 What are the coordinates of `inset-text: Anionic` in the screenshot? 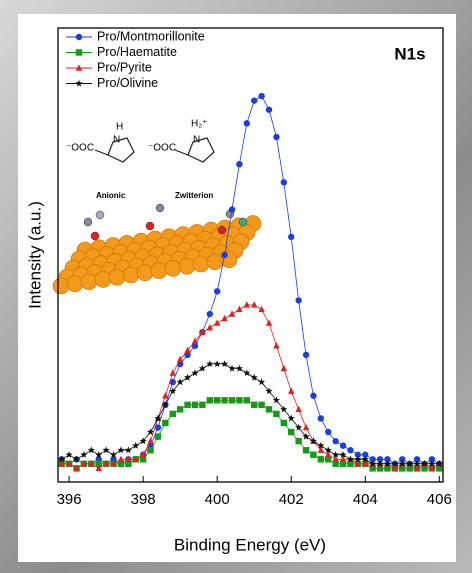 It's located at (111, 195).